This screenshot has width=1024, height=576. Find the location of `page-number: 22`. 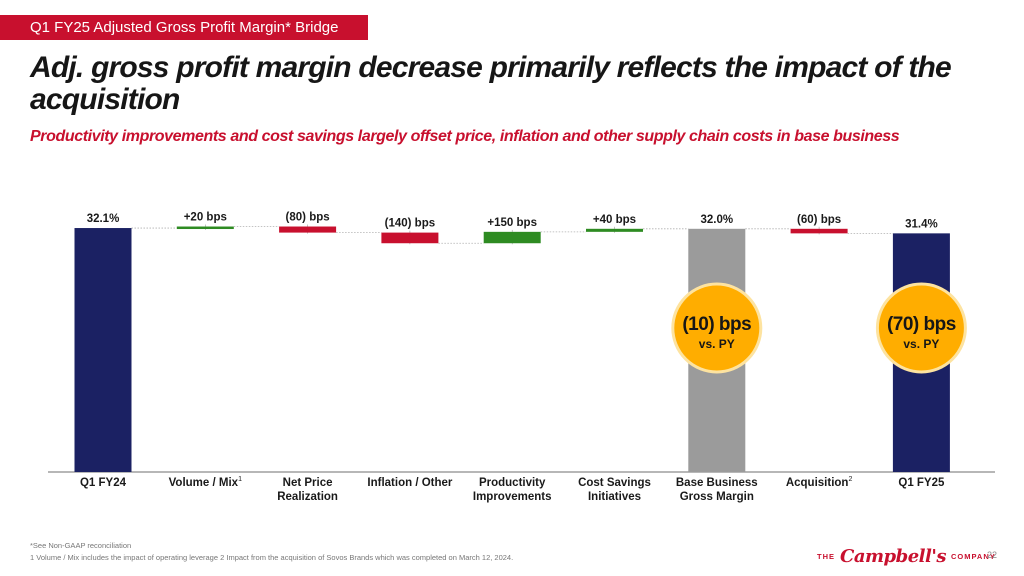

page-number: 22 is located at coordinates (992, 555).